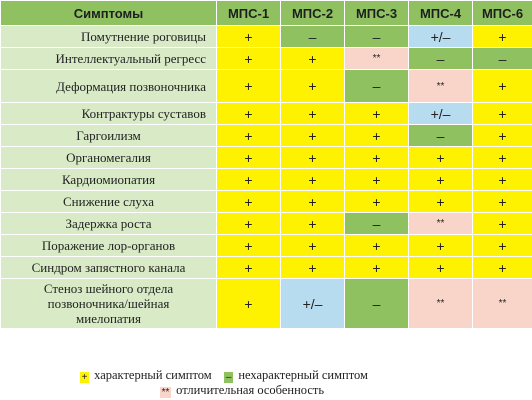 This screenshot has height=400, width=532. I want to click on symptom-cell: Контрактуры суставов, so click(108, 113).